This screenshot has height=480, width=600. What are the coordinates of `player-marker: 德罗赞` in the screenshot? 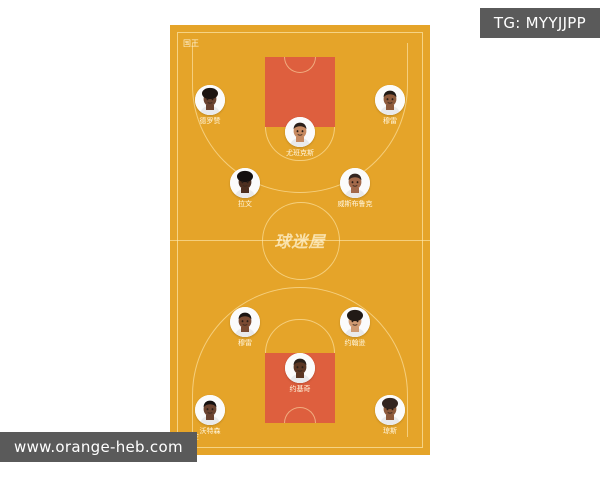 It's located at (210, 105).